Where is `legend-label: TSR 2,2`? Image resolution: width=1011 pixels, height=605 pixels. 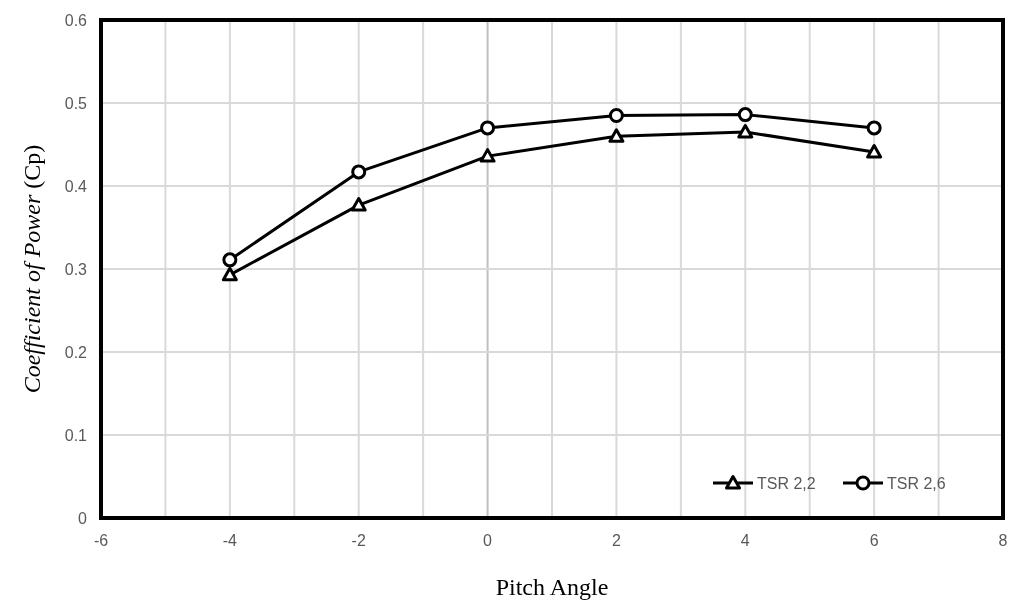 legend-label: TSR 2,2 is located at coordinates (786, 483).